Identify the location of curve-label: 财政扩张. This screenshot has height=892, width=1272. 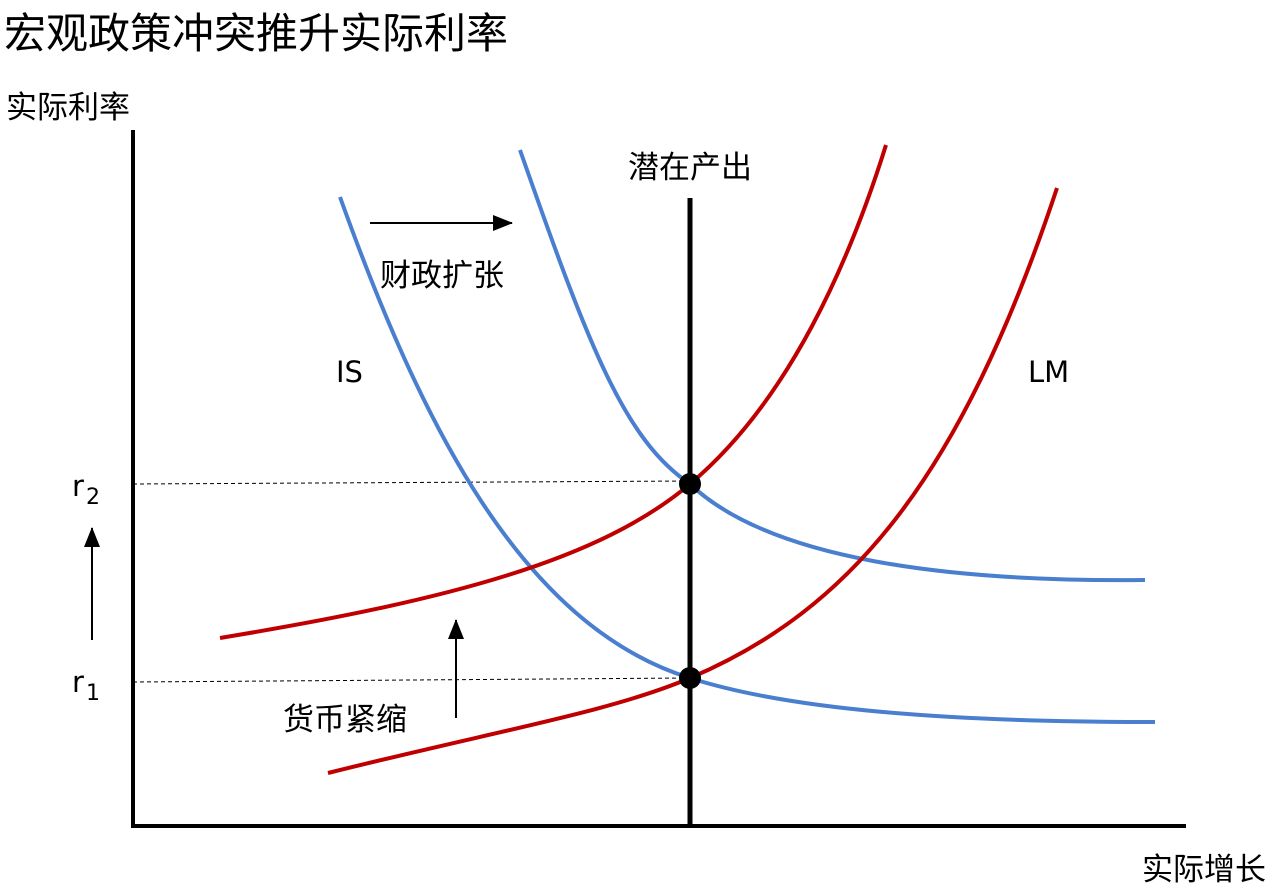
(442, 276).